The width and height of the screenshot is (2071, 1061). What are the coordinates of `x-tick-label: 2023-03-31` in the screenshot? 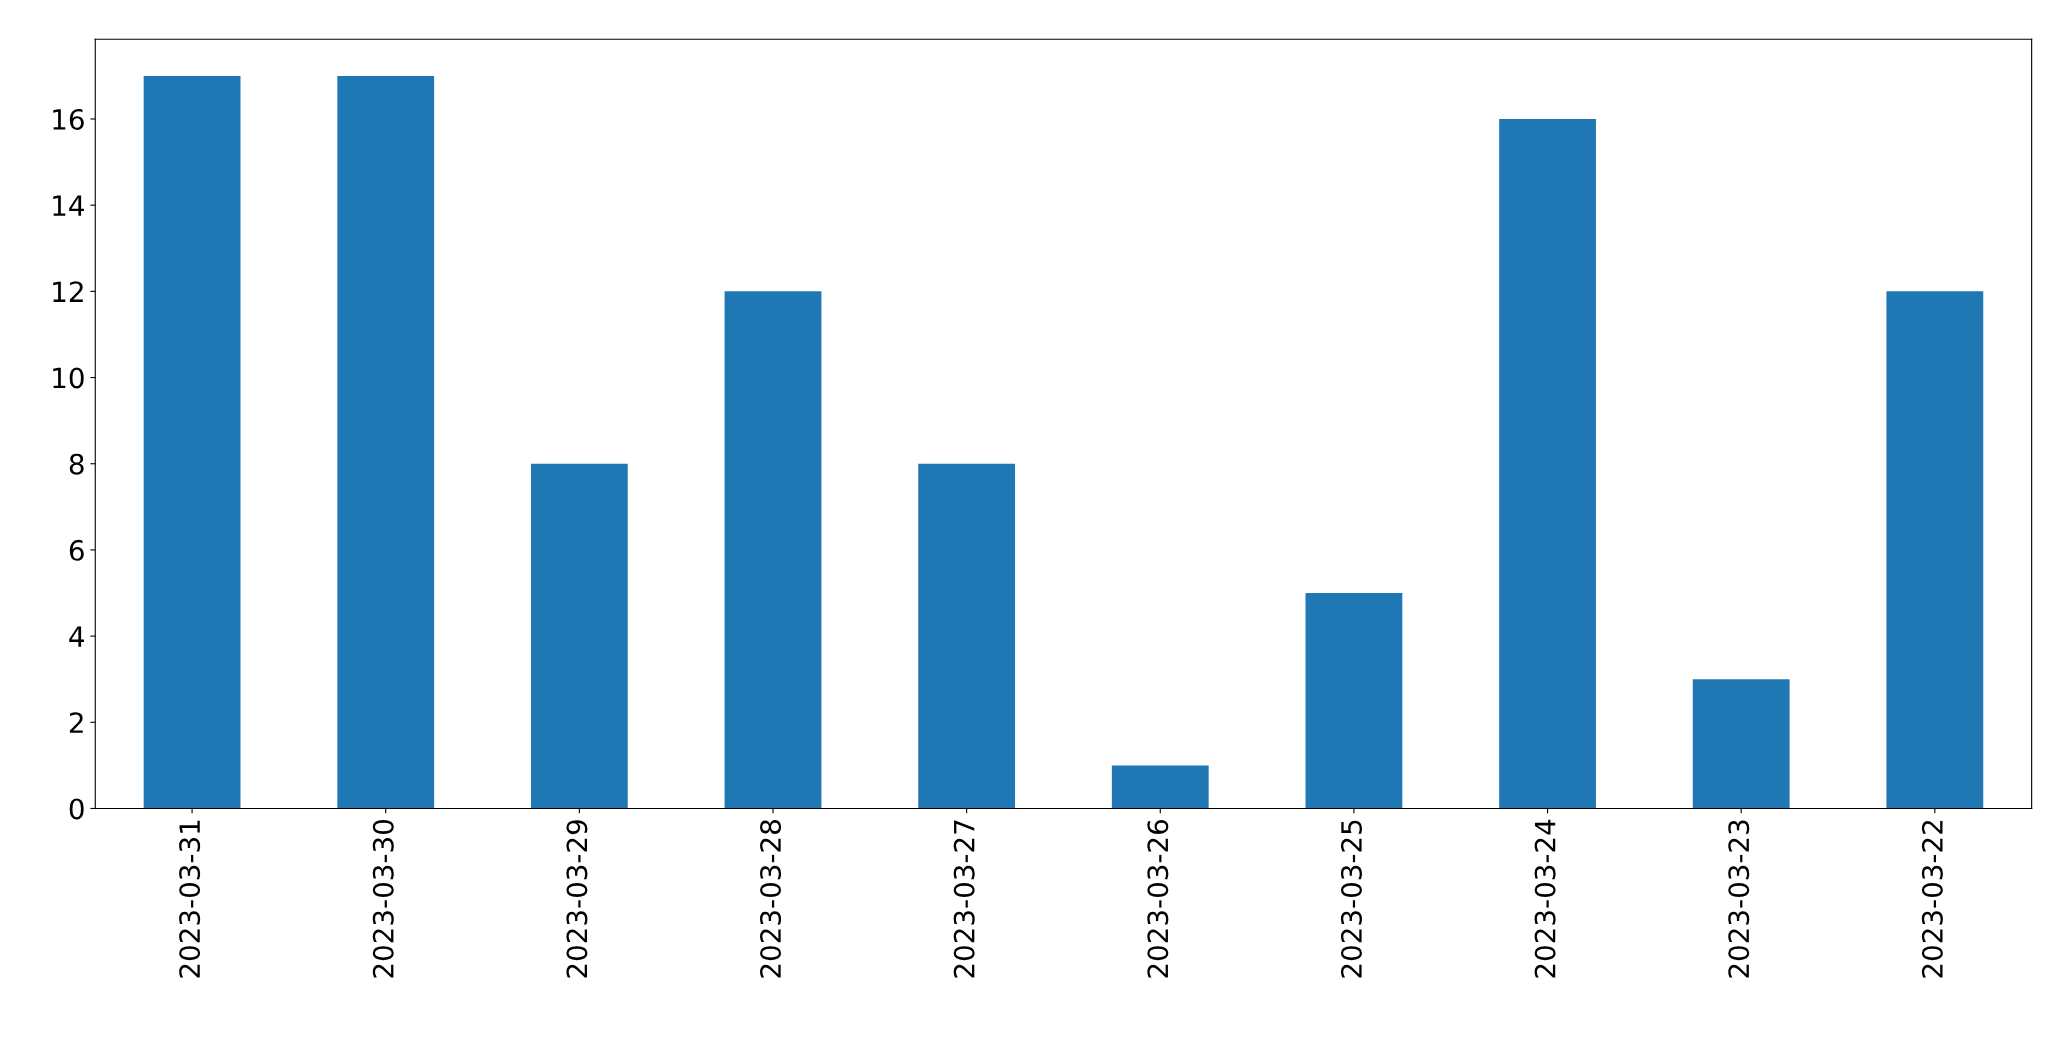 It's located at (190, 899).